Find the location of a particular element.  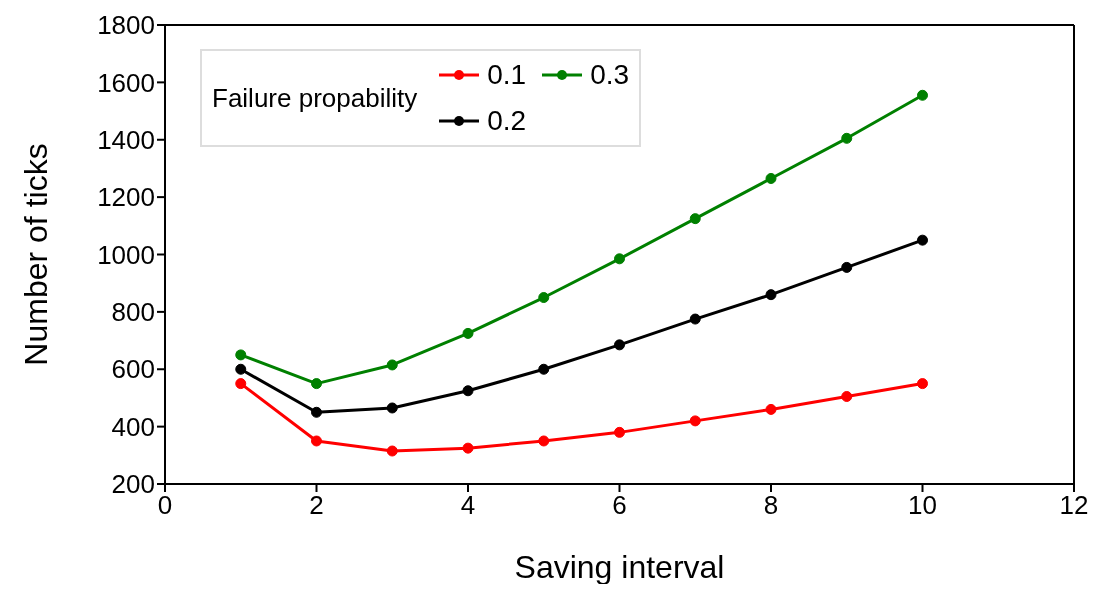

x-tick-label: 4 is located at coordinates (468, 505).